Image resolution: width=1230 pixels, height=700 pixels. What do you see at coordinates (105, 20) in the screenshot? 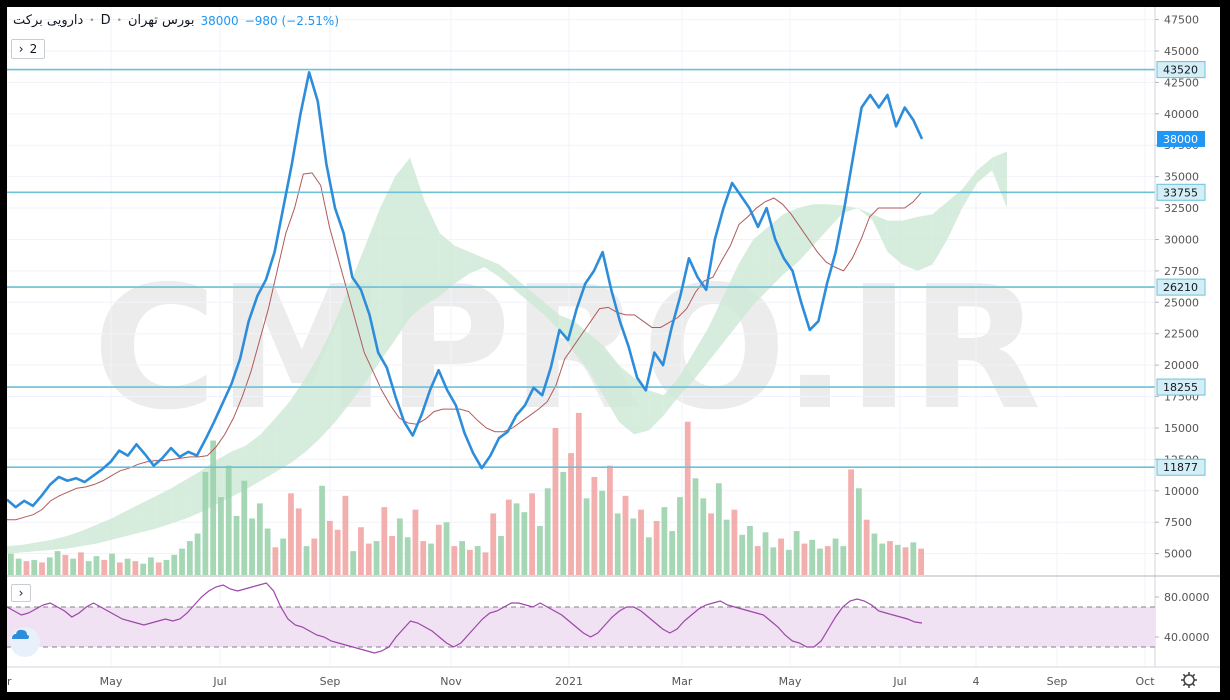
I see `interval-label: D` at bounding box center [105, 20].